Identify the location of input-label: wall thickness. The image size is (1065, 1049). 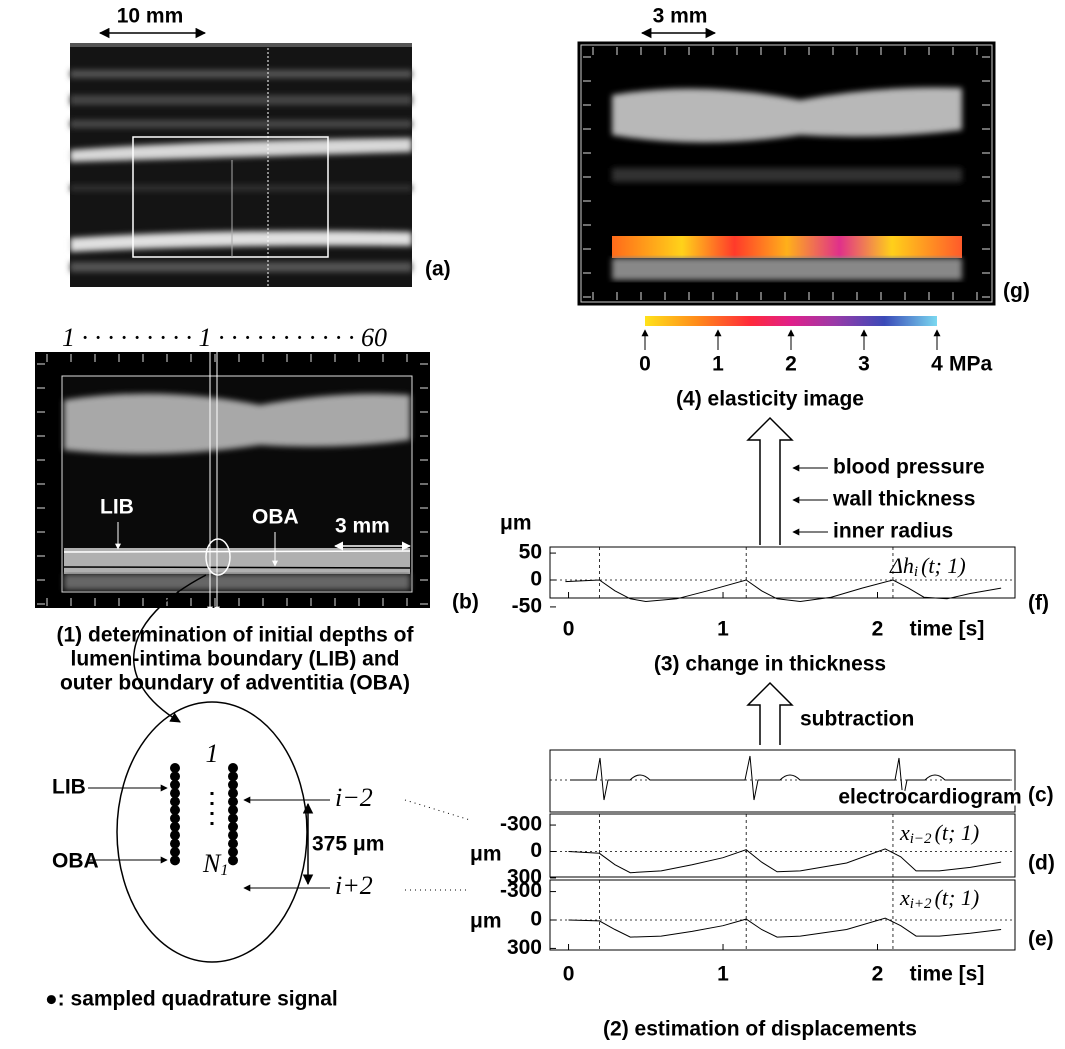
(903, 499).